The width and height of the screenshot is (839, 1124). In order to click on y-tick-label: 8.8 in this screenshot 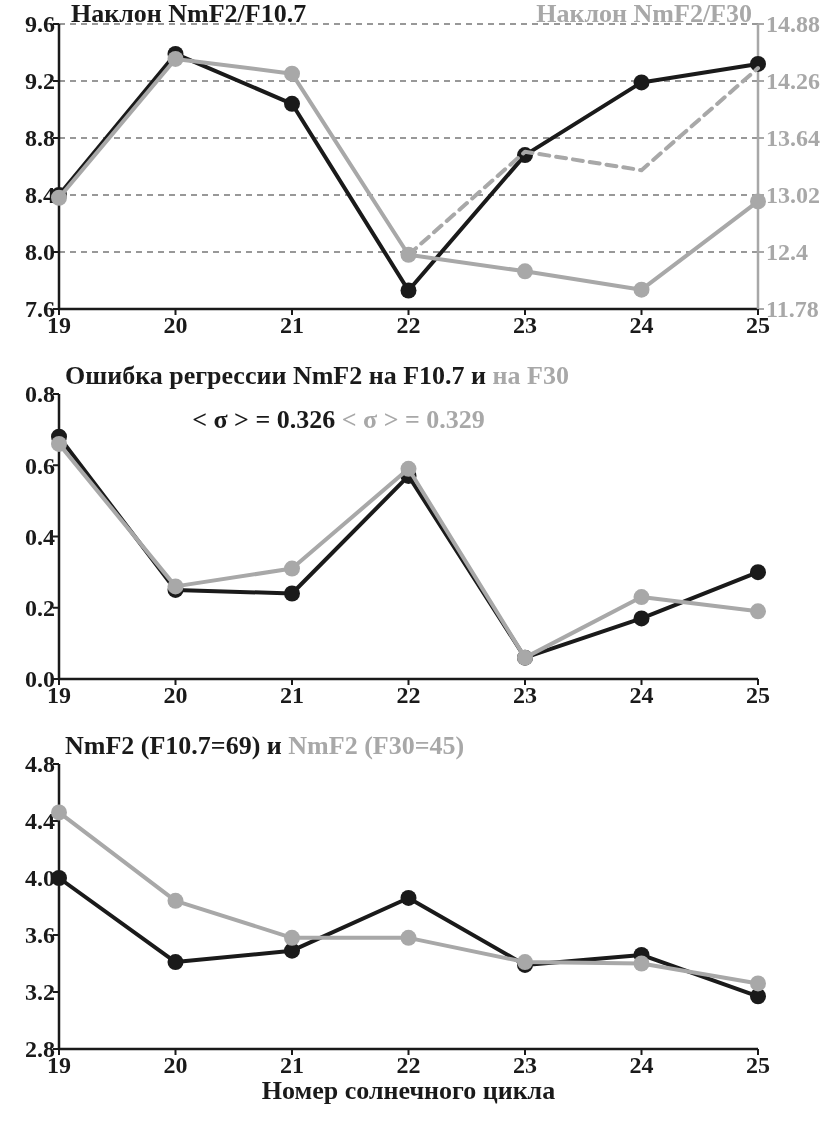, I will do `click(40, 138)`.